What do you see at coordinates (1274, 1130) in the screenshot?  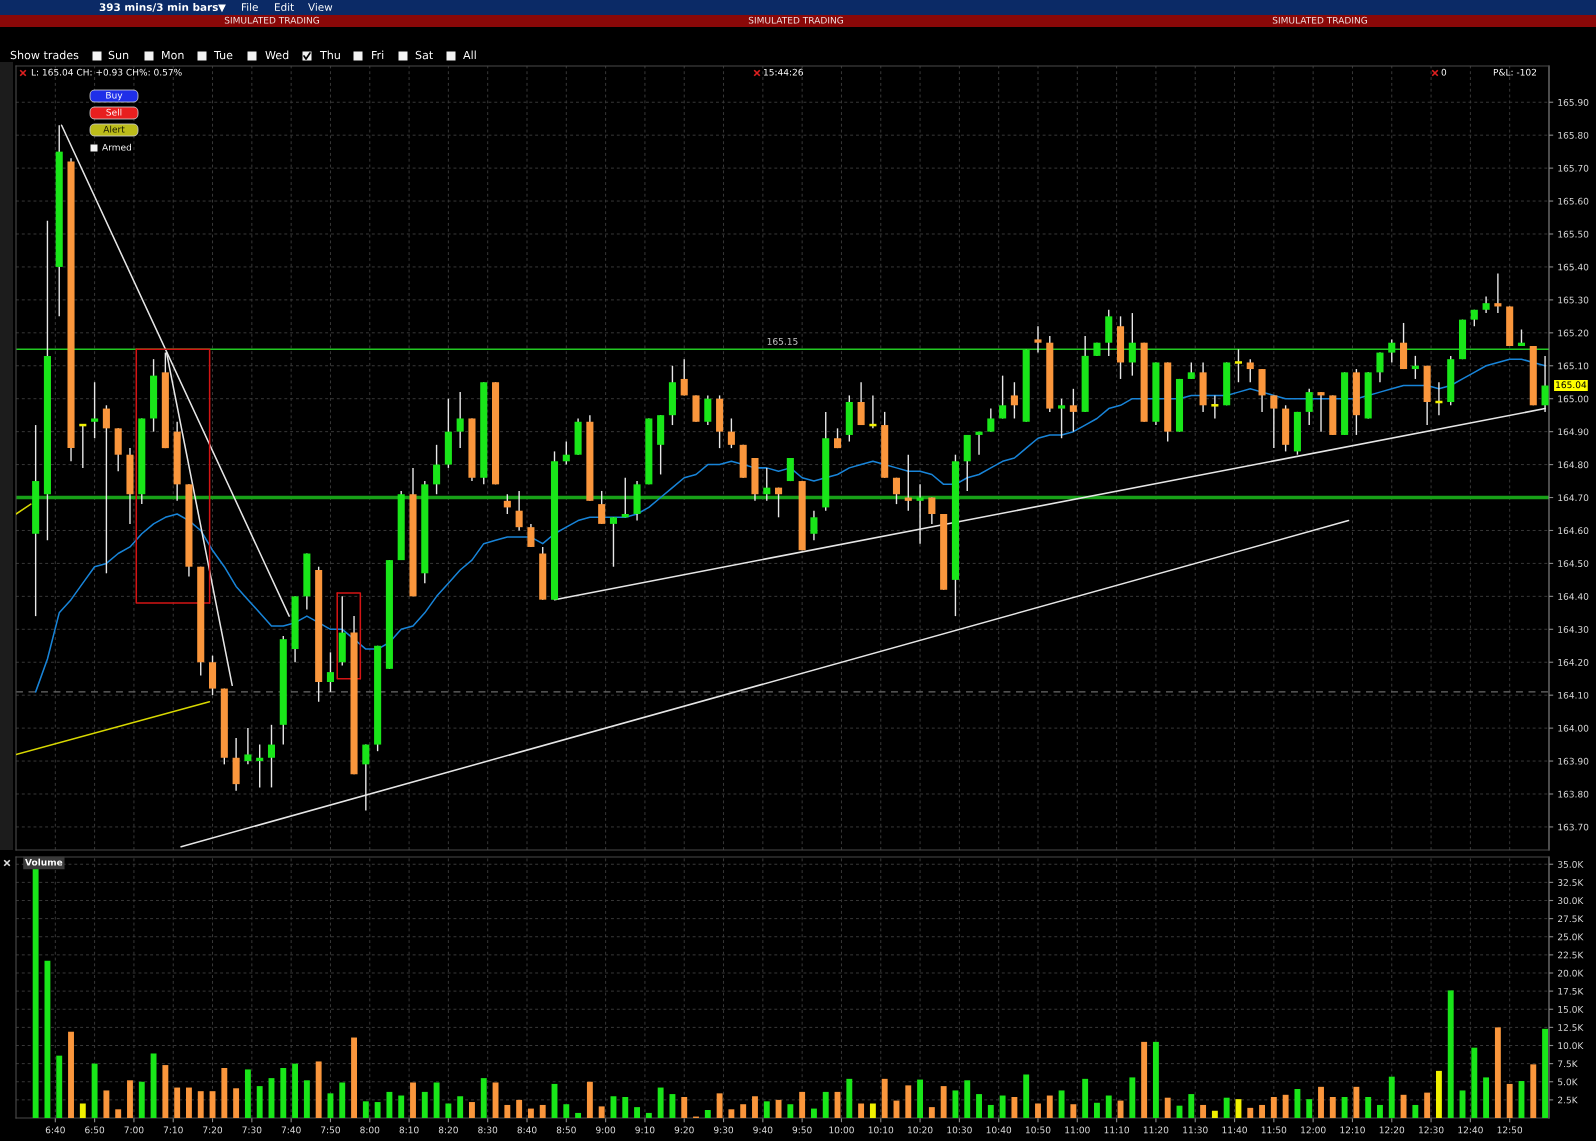 I see `x-tick-label: 11:50` at bounding box center [1274, 1130].